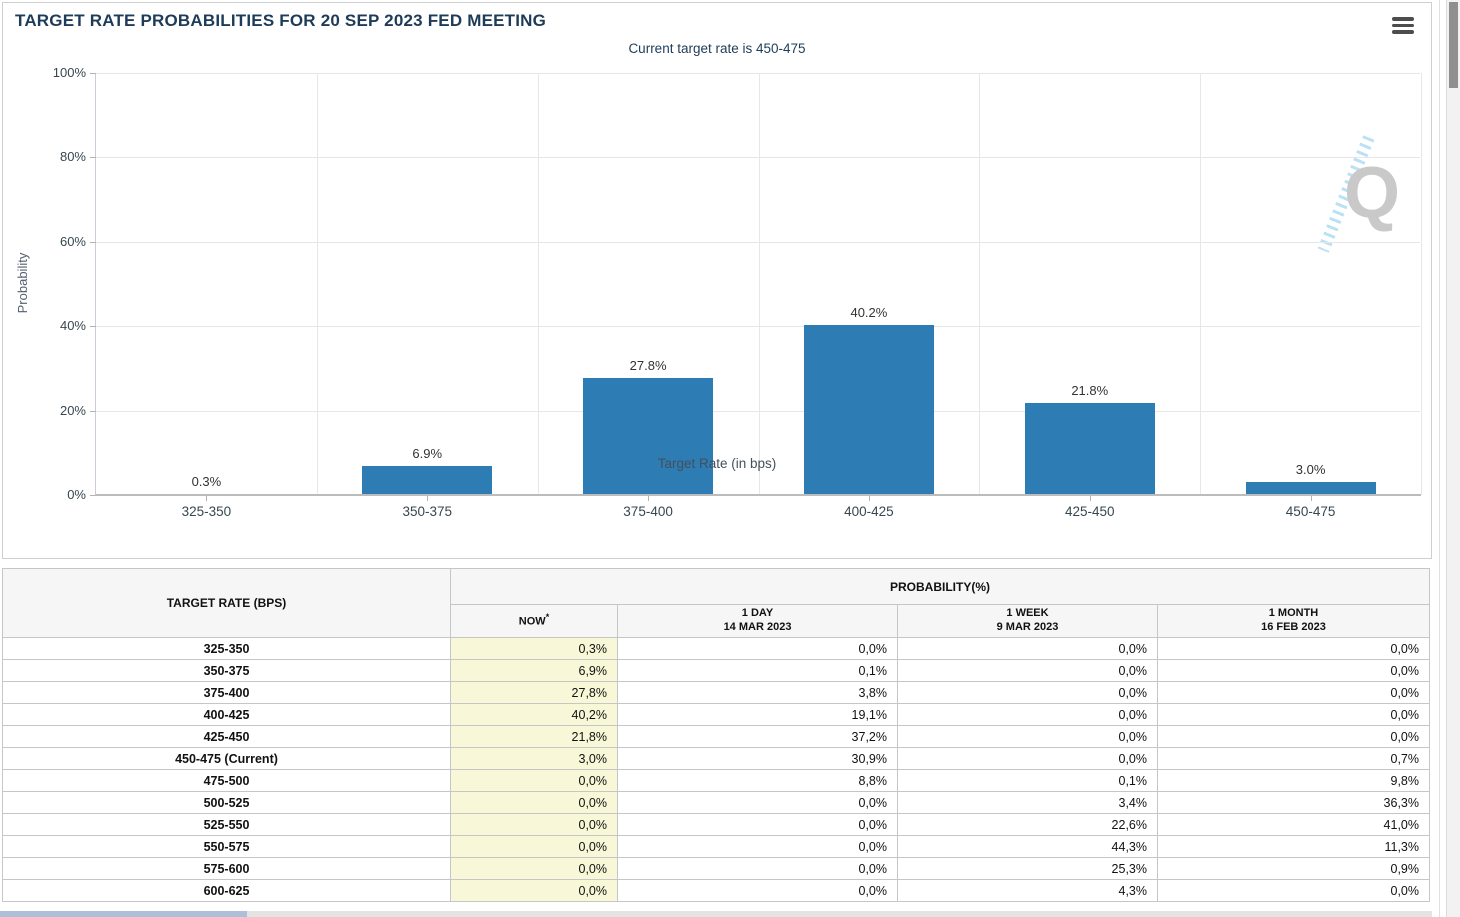  I want to click on col-header-target-rate: TARGET RATE (BPS), so click(226, 603).